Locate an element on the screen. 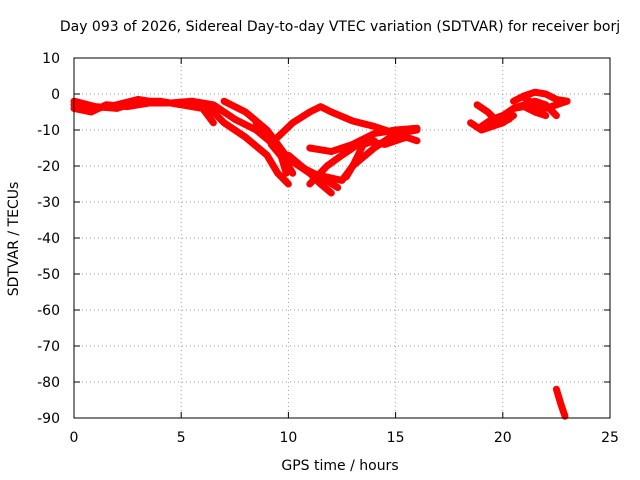 The width and height of the screenshot is (640, 480). x-tick-label: 10 is located at coordinates (288, 438).